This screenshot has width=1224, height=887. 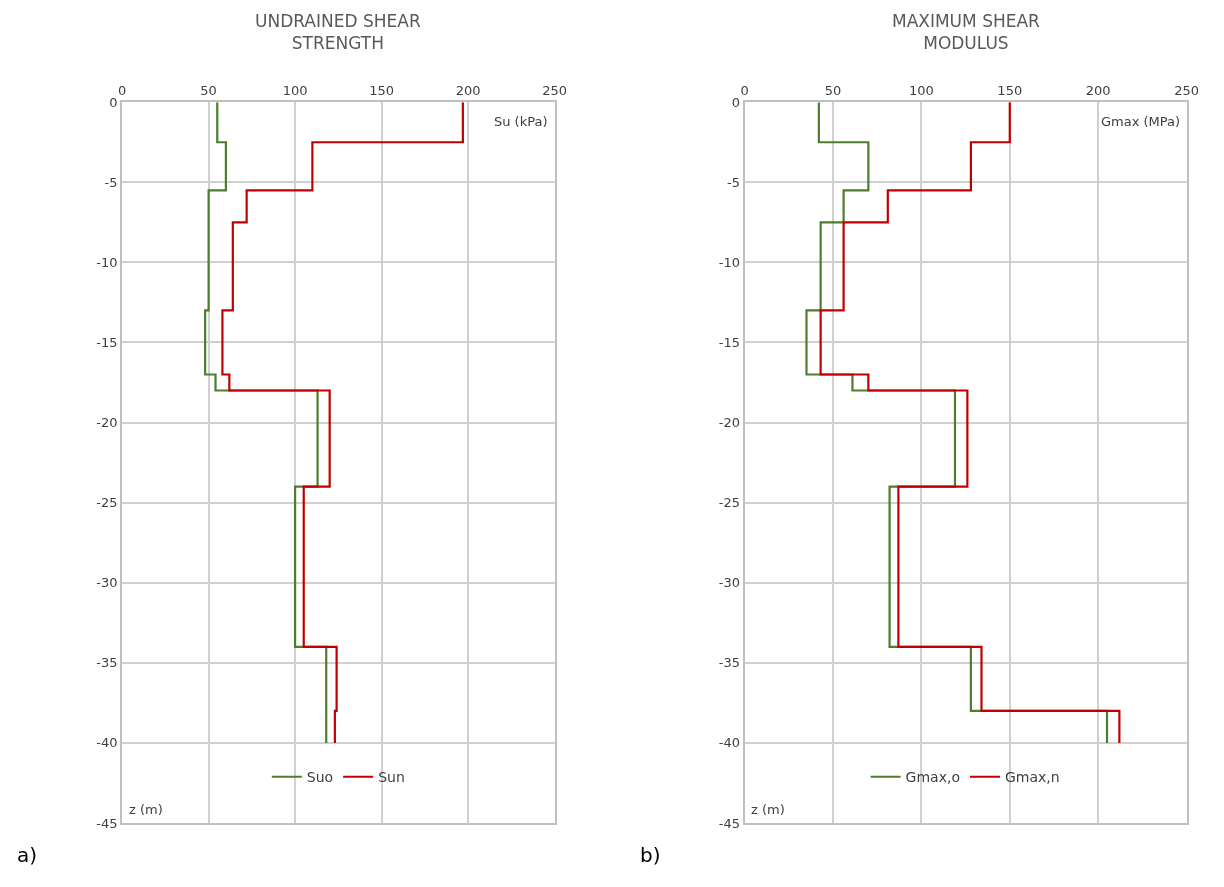 I want to click on legend-label: Gmax,n, so click(x=1032, y=777).